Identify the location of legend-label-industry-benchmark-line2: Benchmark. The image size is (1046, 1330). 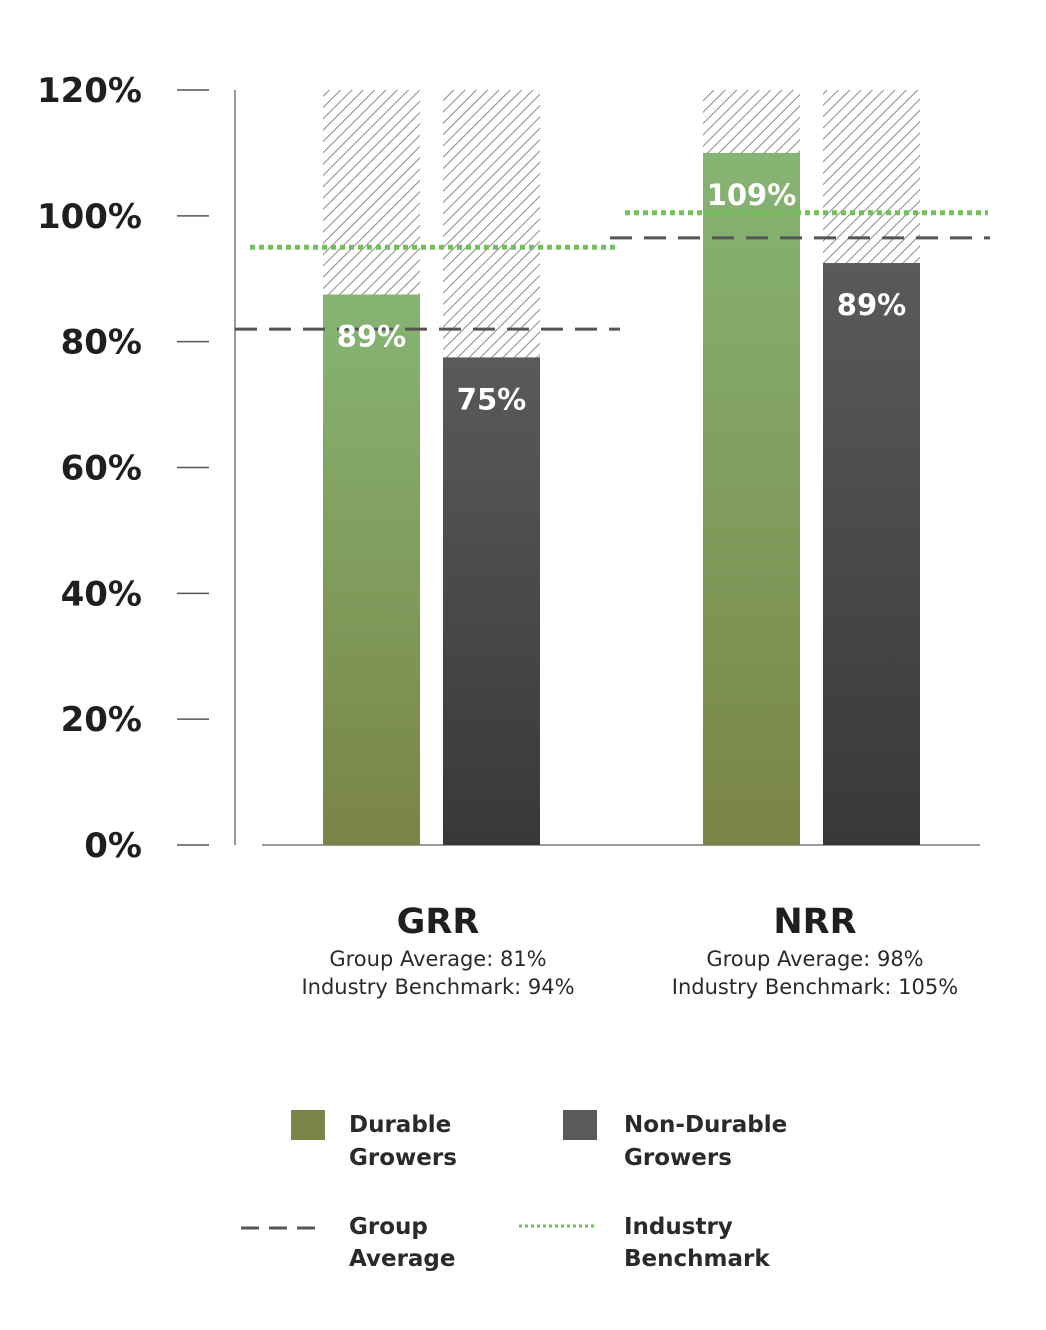
(697, 1259).